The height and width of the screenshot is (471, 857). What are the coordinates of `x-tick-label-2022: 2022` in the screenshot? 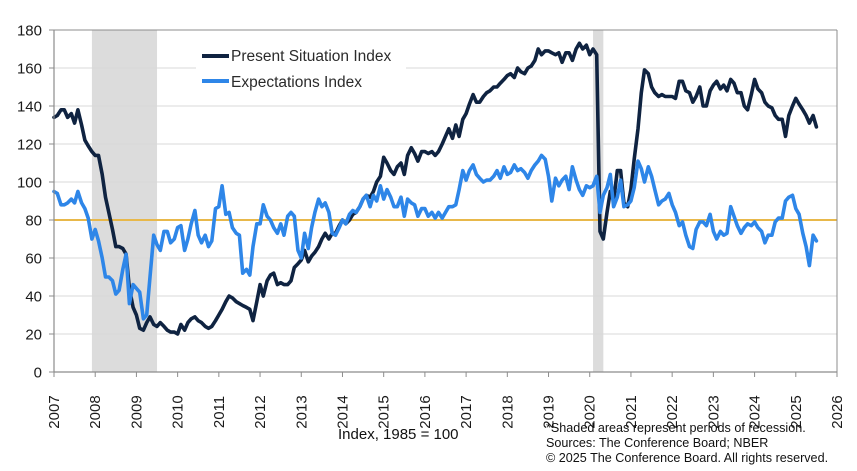 It's located at (672, 411).